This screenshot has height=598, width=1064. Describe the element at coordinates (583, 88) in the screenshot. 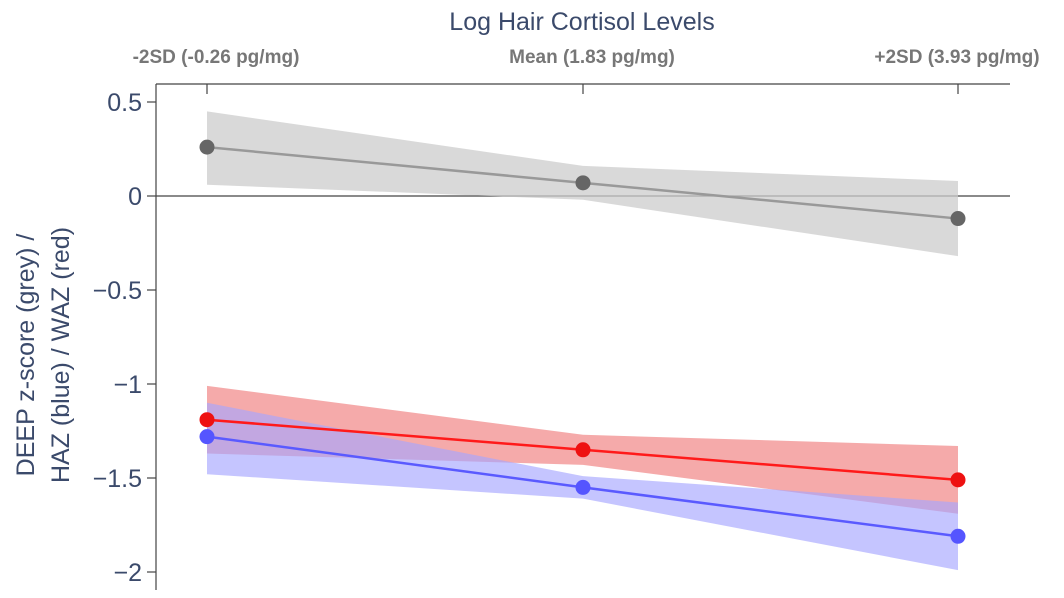

I see `top-axis` at that location.